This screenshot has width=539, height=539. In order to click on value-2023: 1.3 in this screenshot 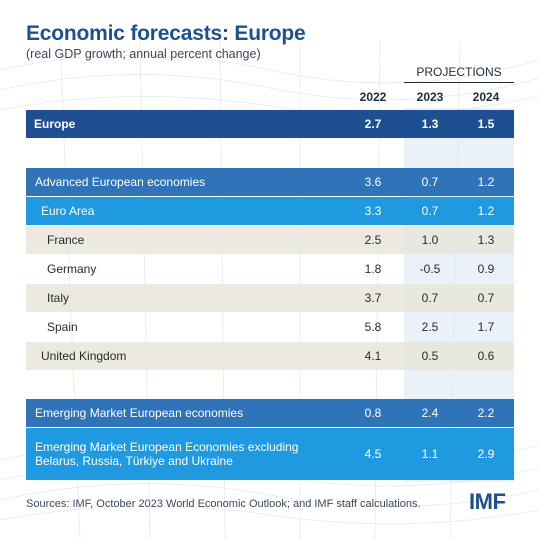, I will do `click(430, 124)`.